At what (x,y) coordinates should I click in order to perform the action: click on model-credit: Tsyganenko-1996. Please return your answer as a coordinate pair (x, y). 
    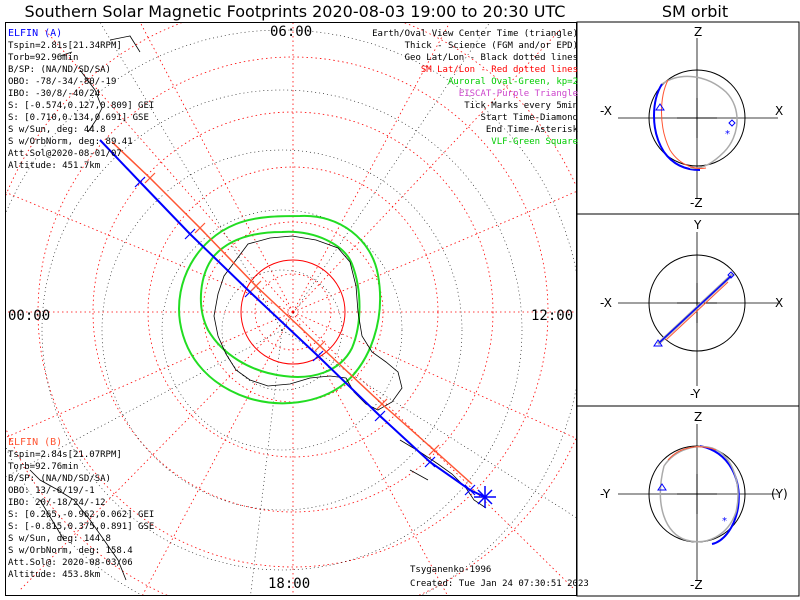
    Looking at the image, I should click on (451, 570).